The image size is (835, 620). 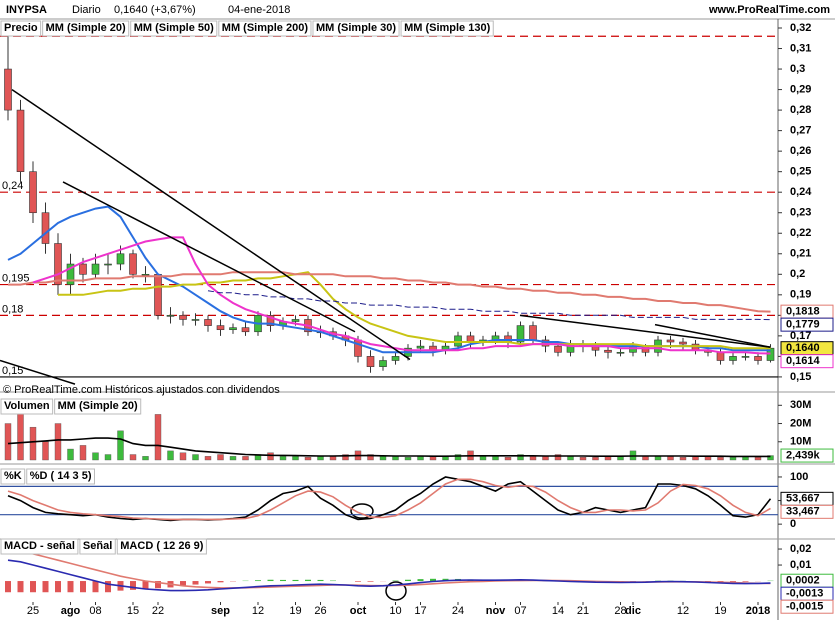 What do you see at coordinates (800, 48) in the screenshot?
I see `y-tick-label: 0,31` at bounding box center [800, 48].